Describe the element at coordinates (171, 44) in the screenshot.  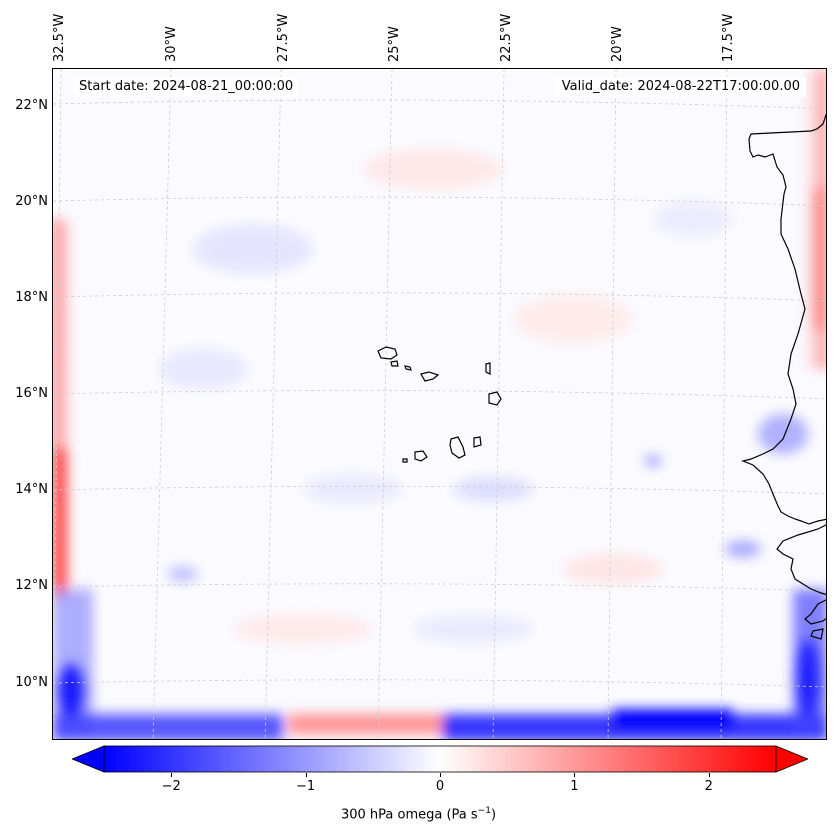
I see `lon-label-30w: 30°W` at that location.